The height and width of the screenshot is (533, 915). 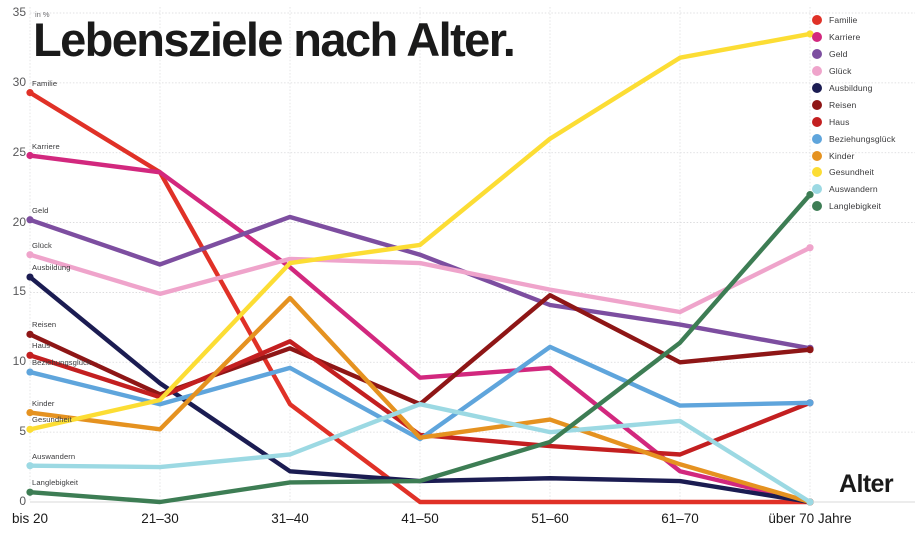 I want to click on inline-label-haus: Haus, so click(x=41, y=346).